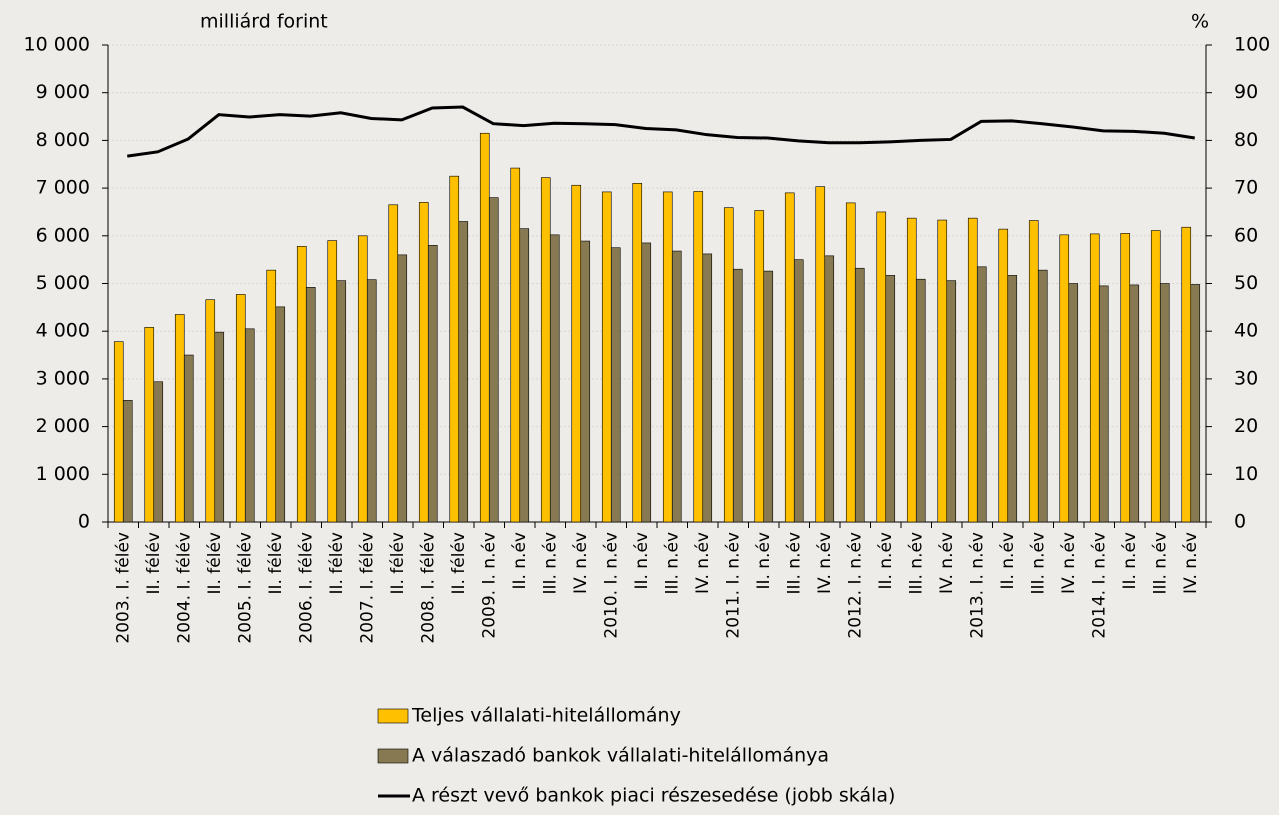  What do you see at coordinates (661, 131) in the screenshot?
I see `line` at bounding box center [661, 131].